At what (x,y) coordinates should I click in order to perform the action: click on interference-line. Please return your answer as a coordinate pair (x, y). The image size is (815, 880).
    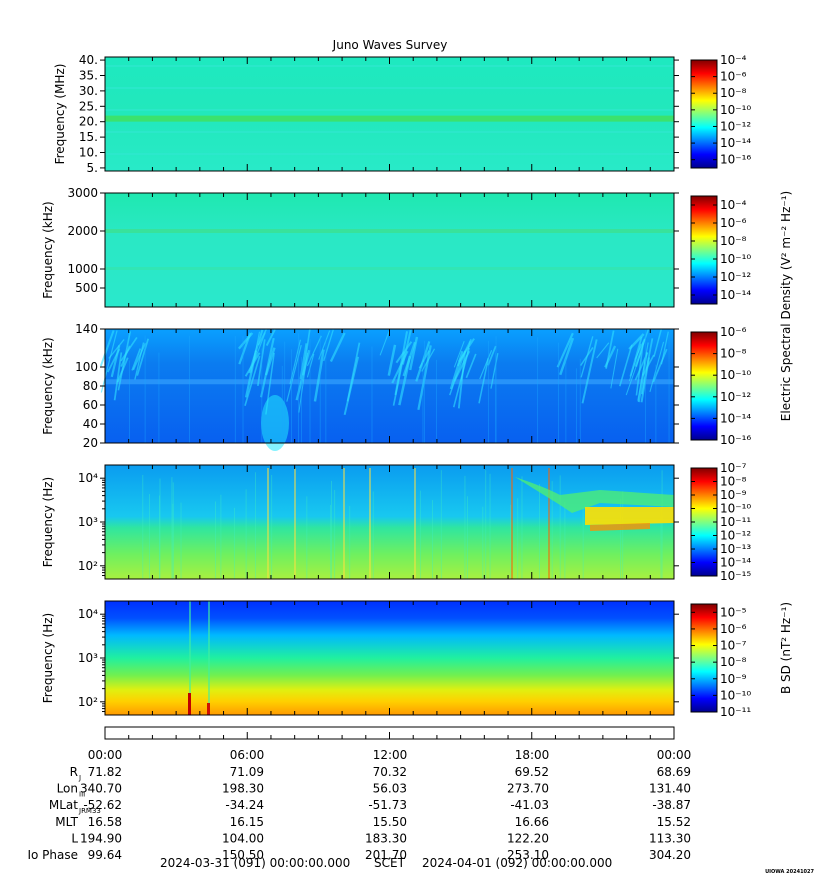
    Looking at the image, I should click on (208, 709).